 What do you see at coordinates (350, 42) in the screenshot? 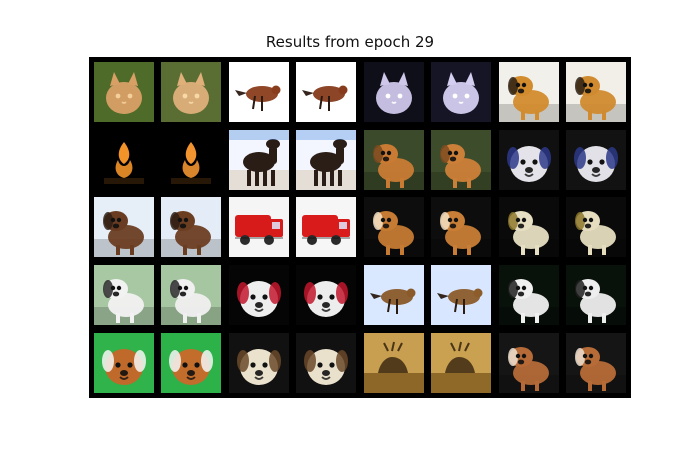
I see `figure-title: Results from epoch 29` at bounding box center [350, 42].